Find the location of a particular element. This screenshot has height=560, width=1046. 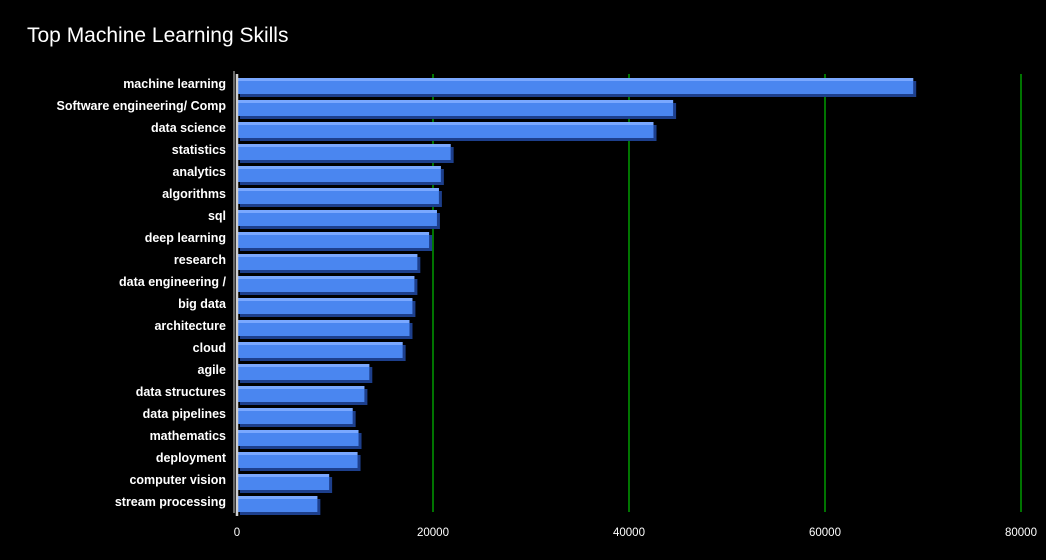

category-label: machine learning is located at coordinates (174, 84).